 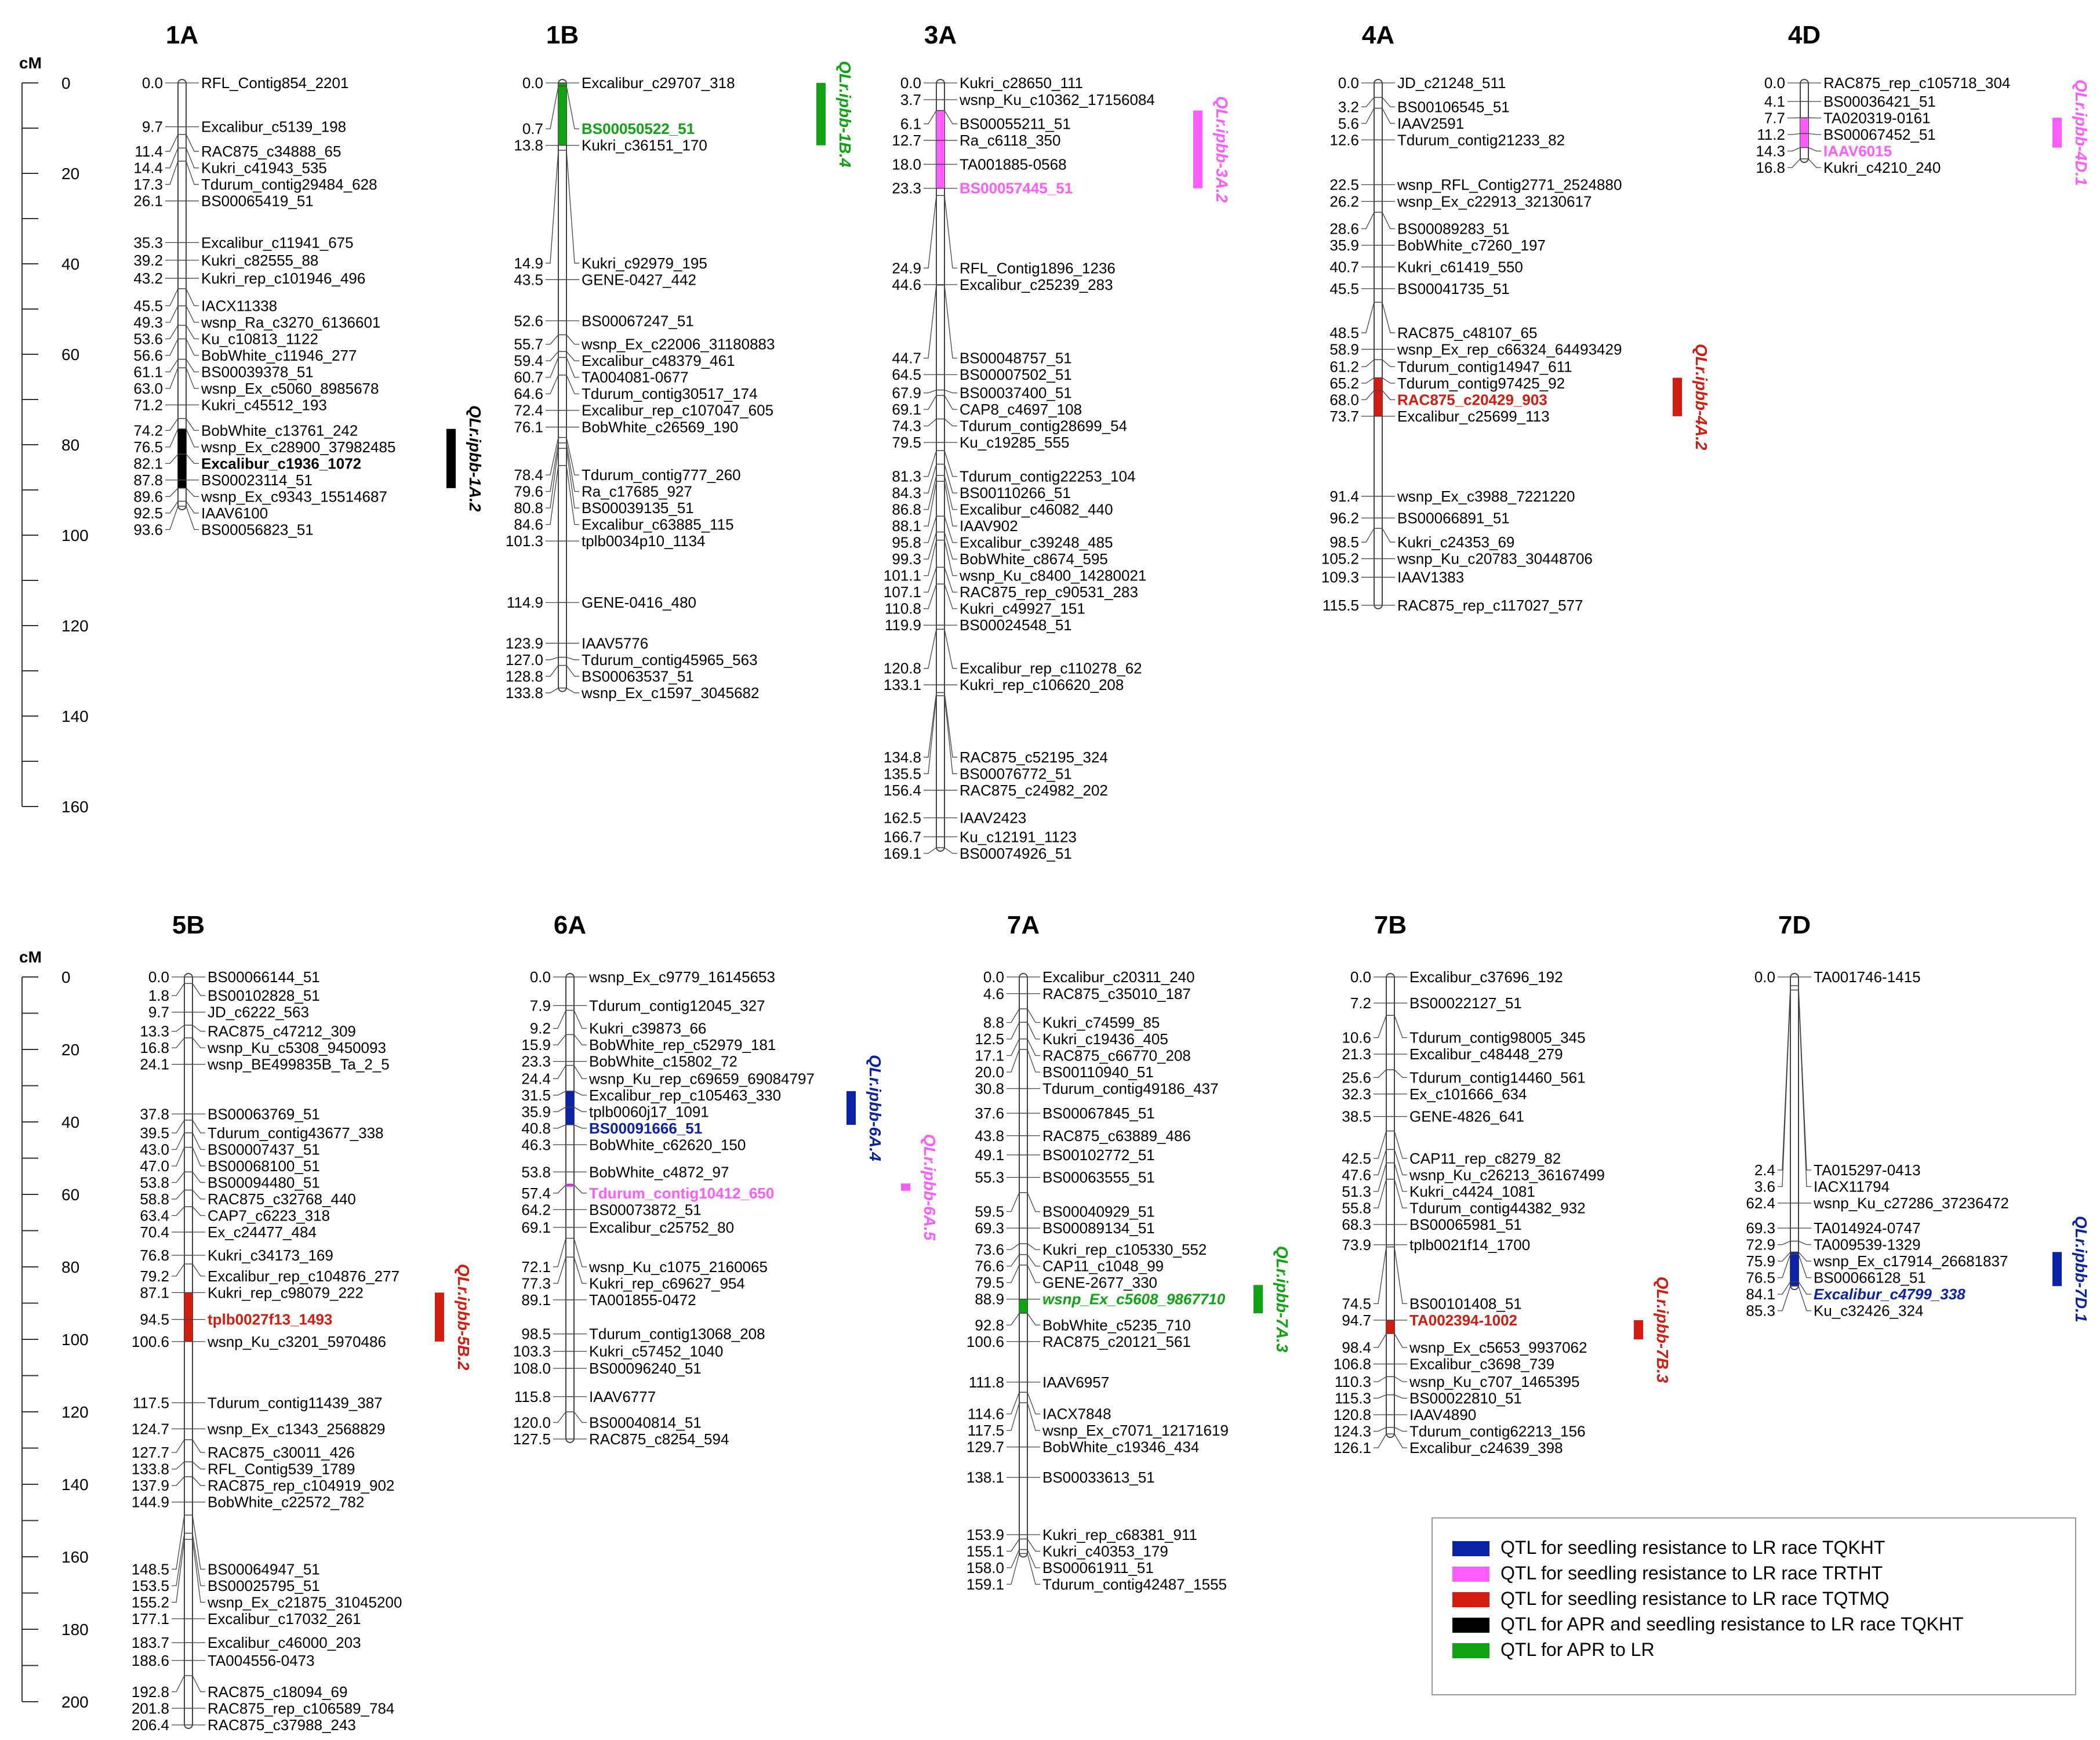 What do you see at coordinates (1430, 577) in the screenshot?
I see `marker-name: IAAV1383` at bounding box center [1430, 577].